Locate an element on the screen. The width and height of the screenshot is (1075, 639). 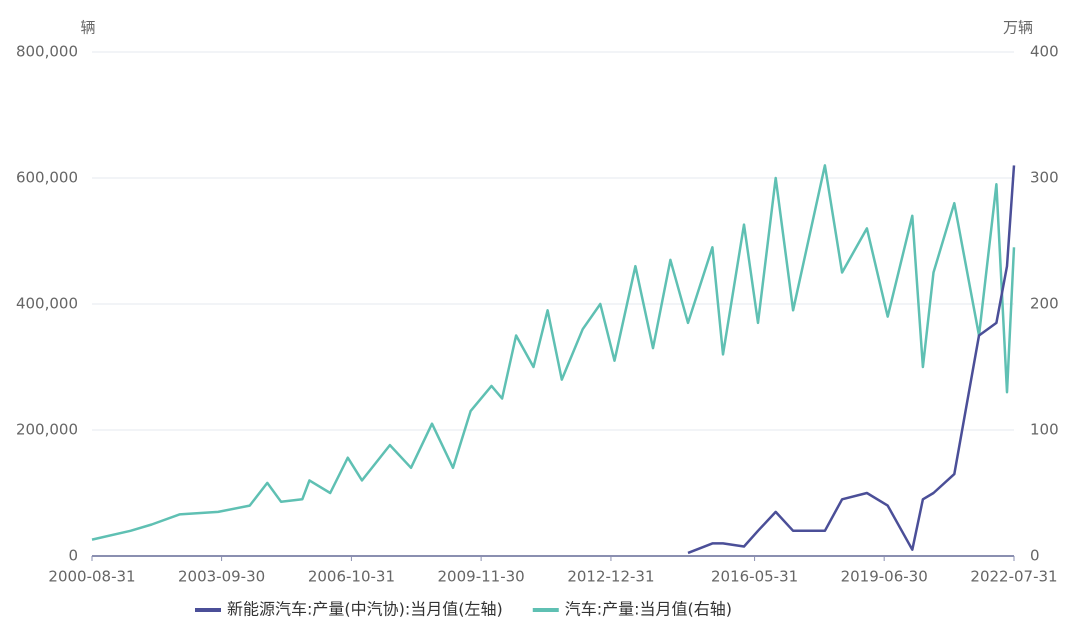
x-tick-label: 2022-07-31 is located at coordinates (1013, 577).